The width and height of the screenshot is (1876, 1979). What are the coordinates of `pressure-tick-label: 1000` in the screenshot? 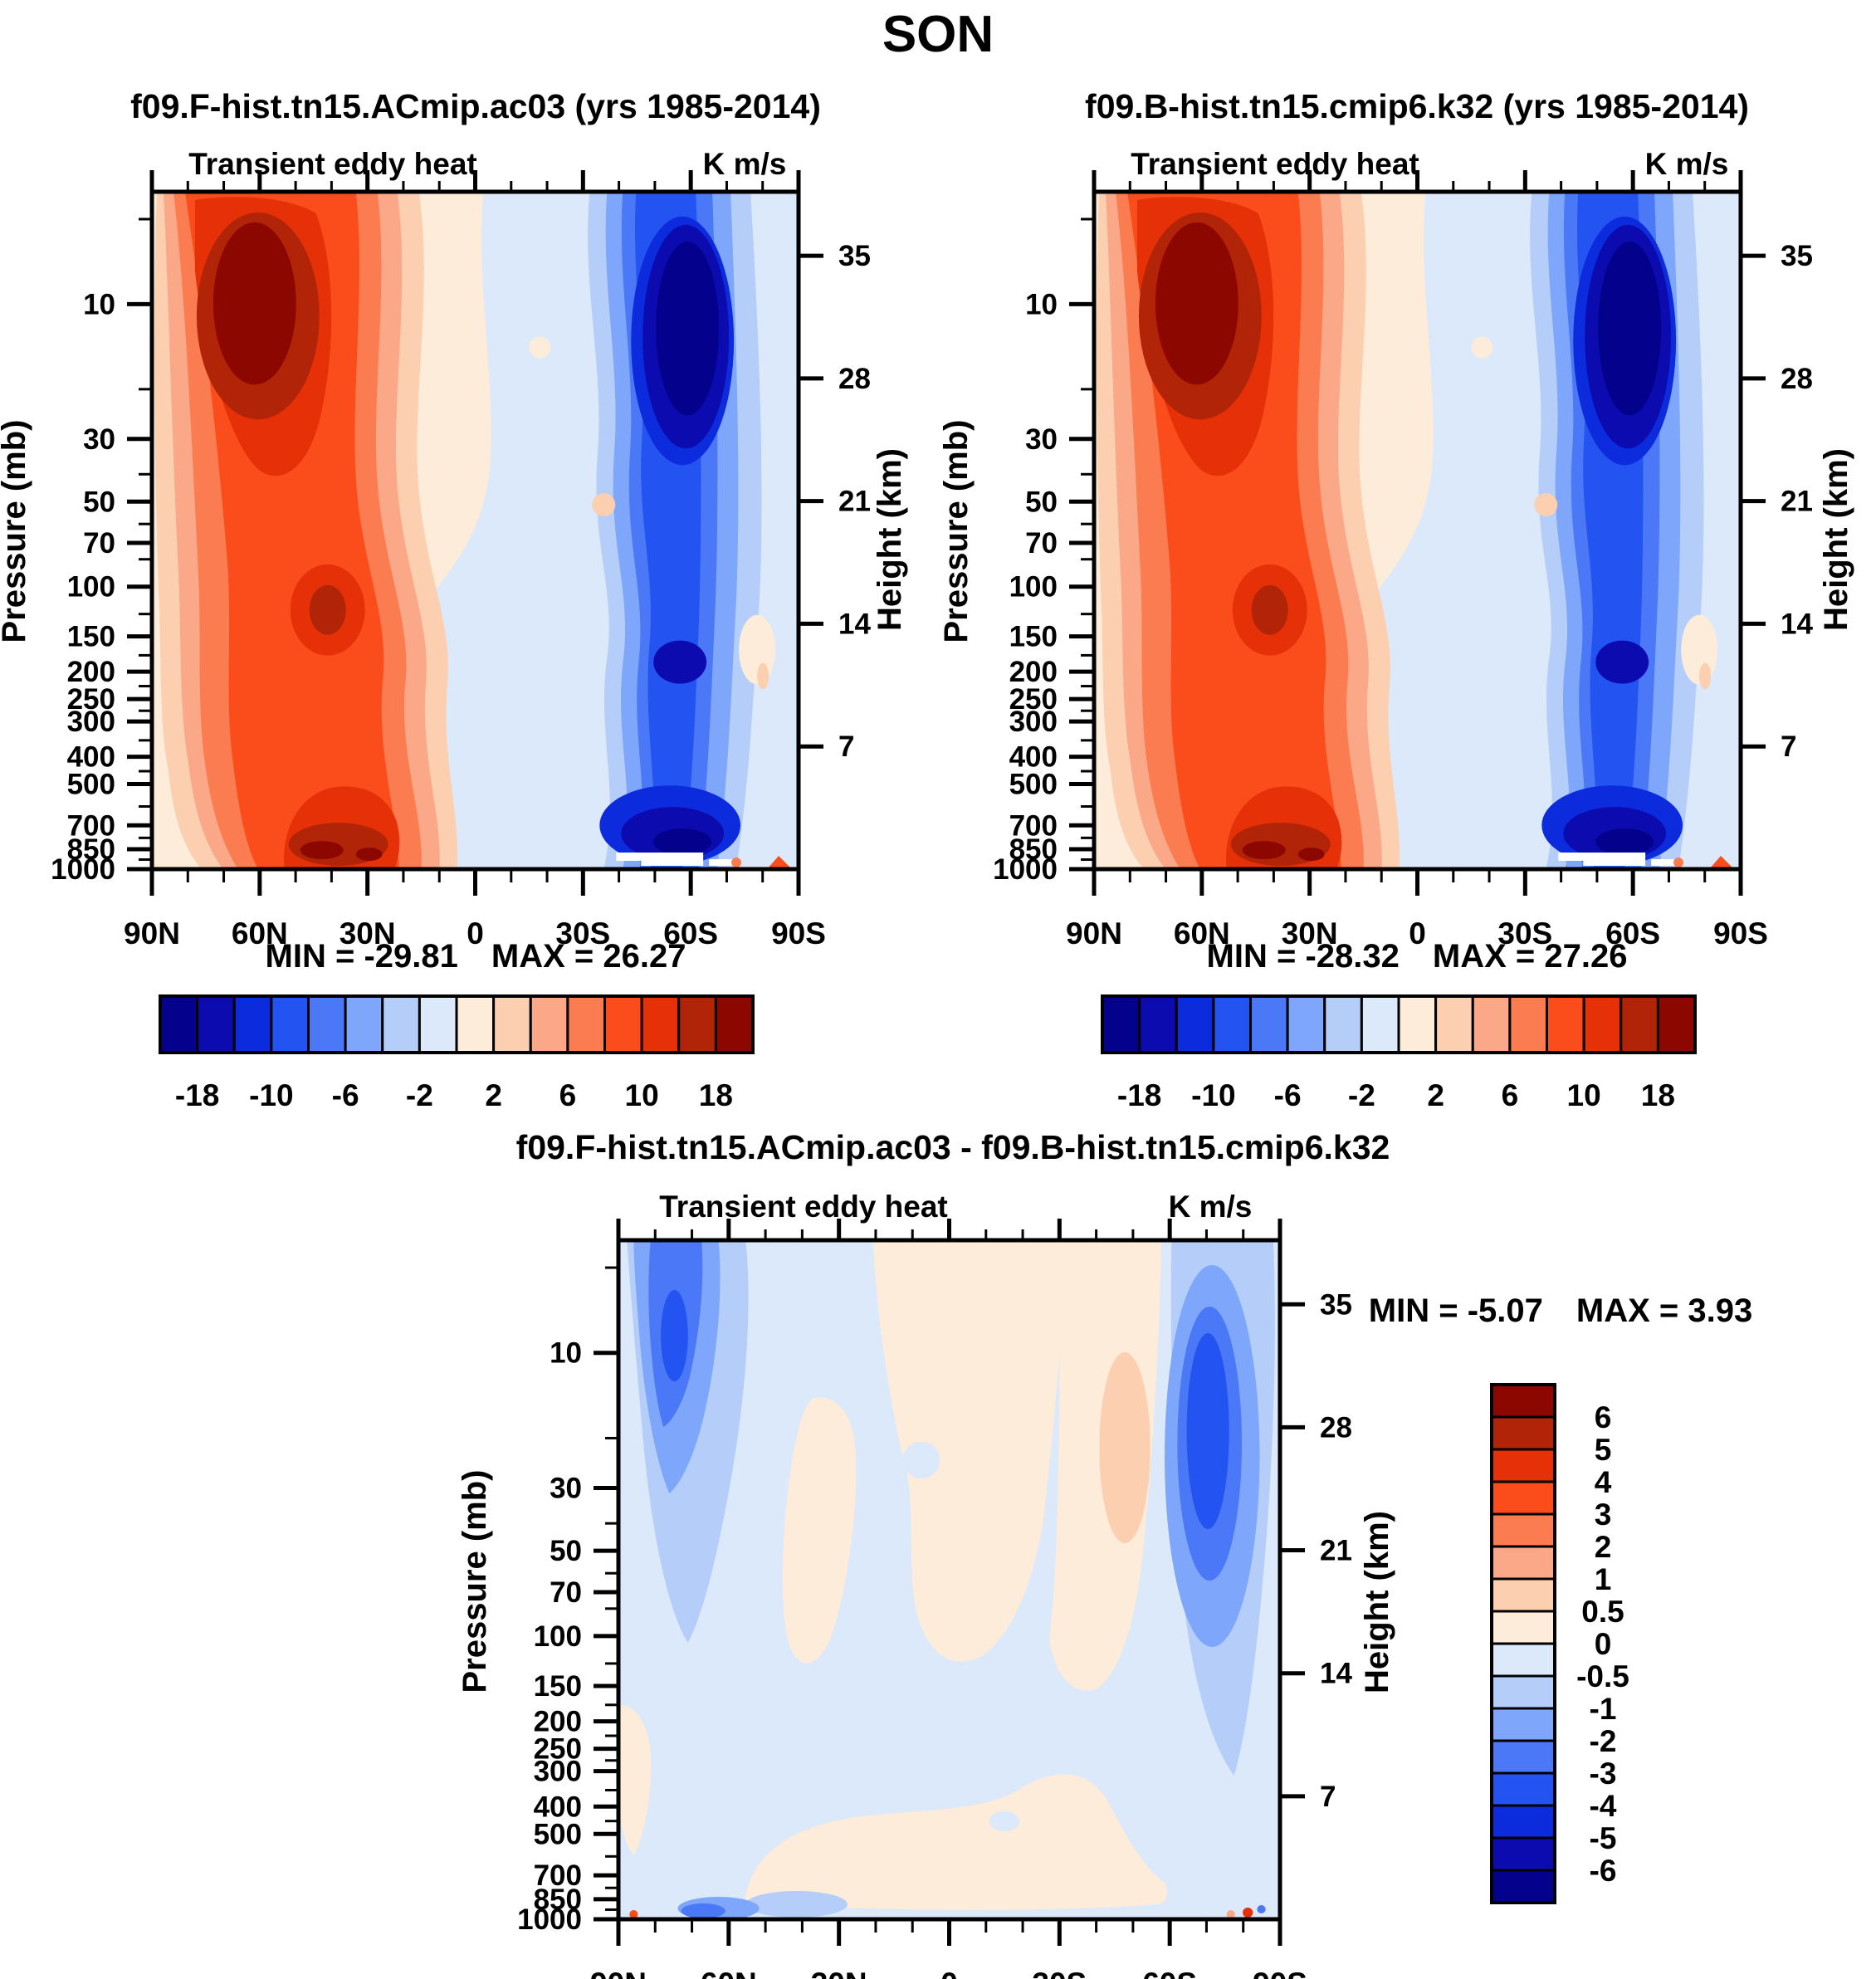 It's located at (549, 1919).